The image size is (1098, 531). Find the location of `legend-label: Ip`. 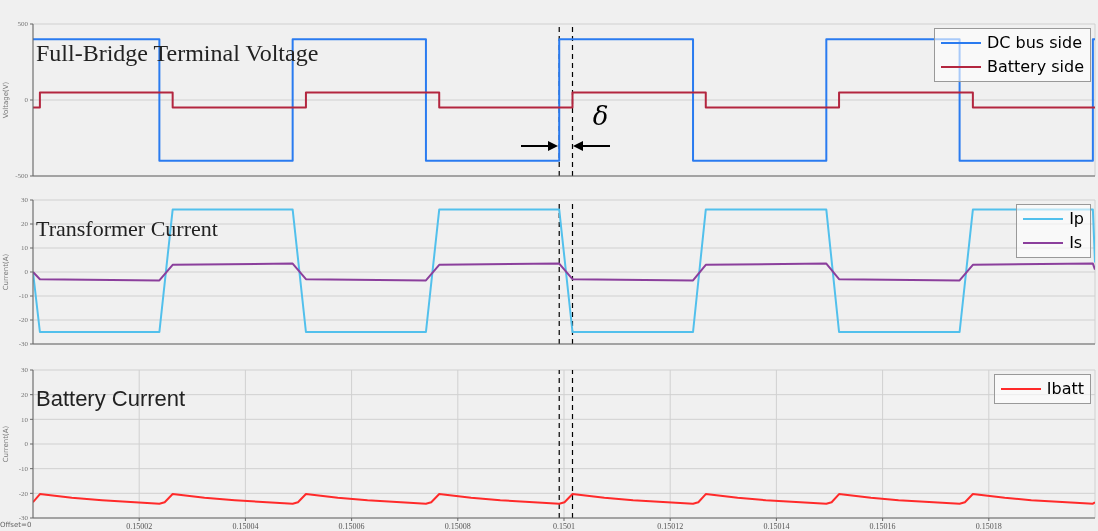

legend-label: Ip is located at coordinates (1076, 219).